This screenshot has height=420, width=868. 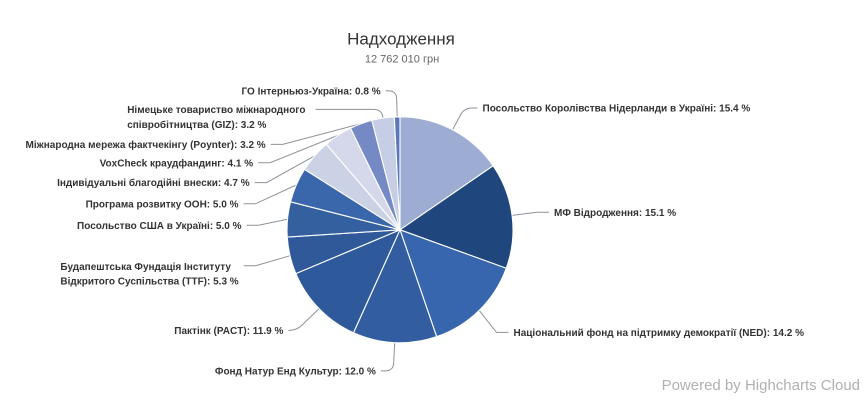 What do you see at coordinates (149, 281) in the screenshot?
I see `svg-text:Відкритого Суспільства (TTF):: Відкритого Суспільства (TTF): 5.3 %` at bounding box center [149, 281].